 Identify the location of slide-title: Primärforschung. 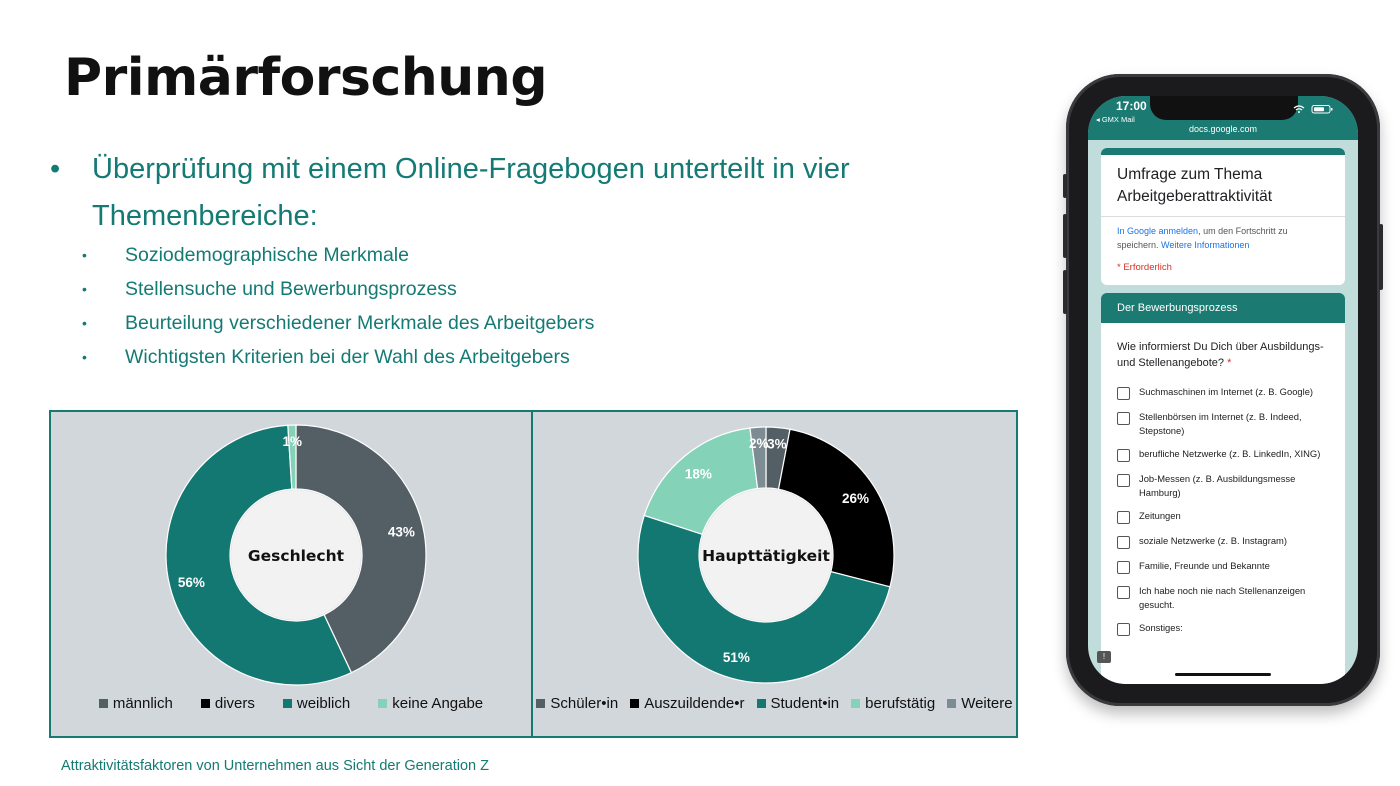
(306, 78).